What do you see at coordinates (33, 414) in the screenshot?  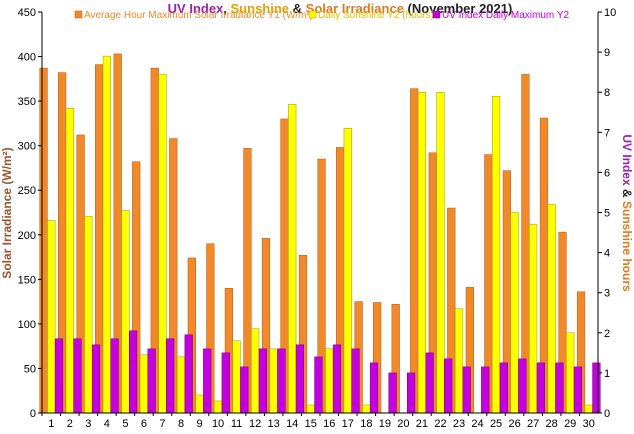 I see `y-left-tick-label: 0` at bounding box center [33, 414].